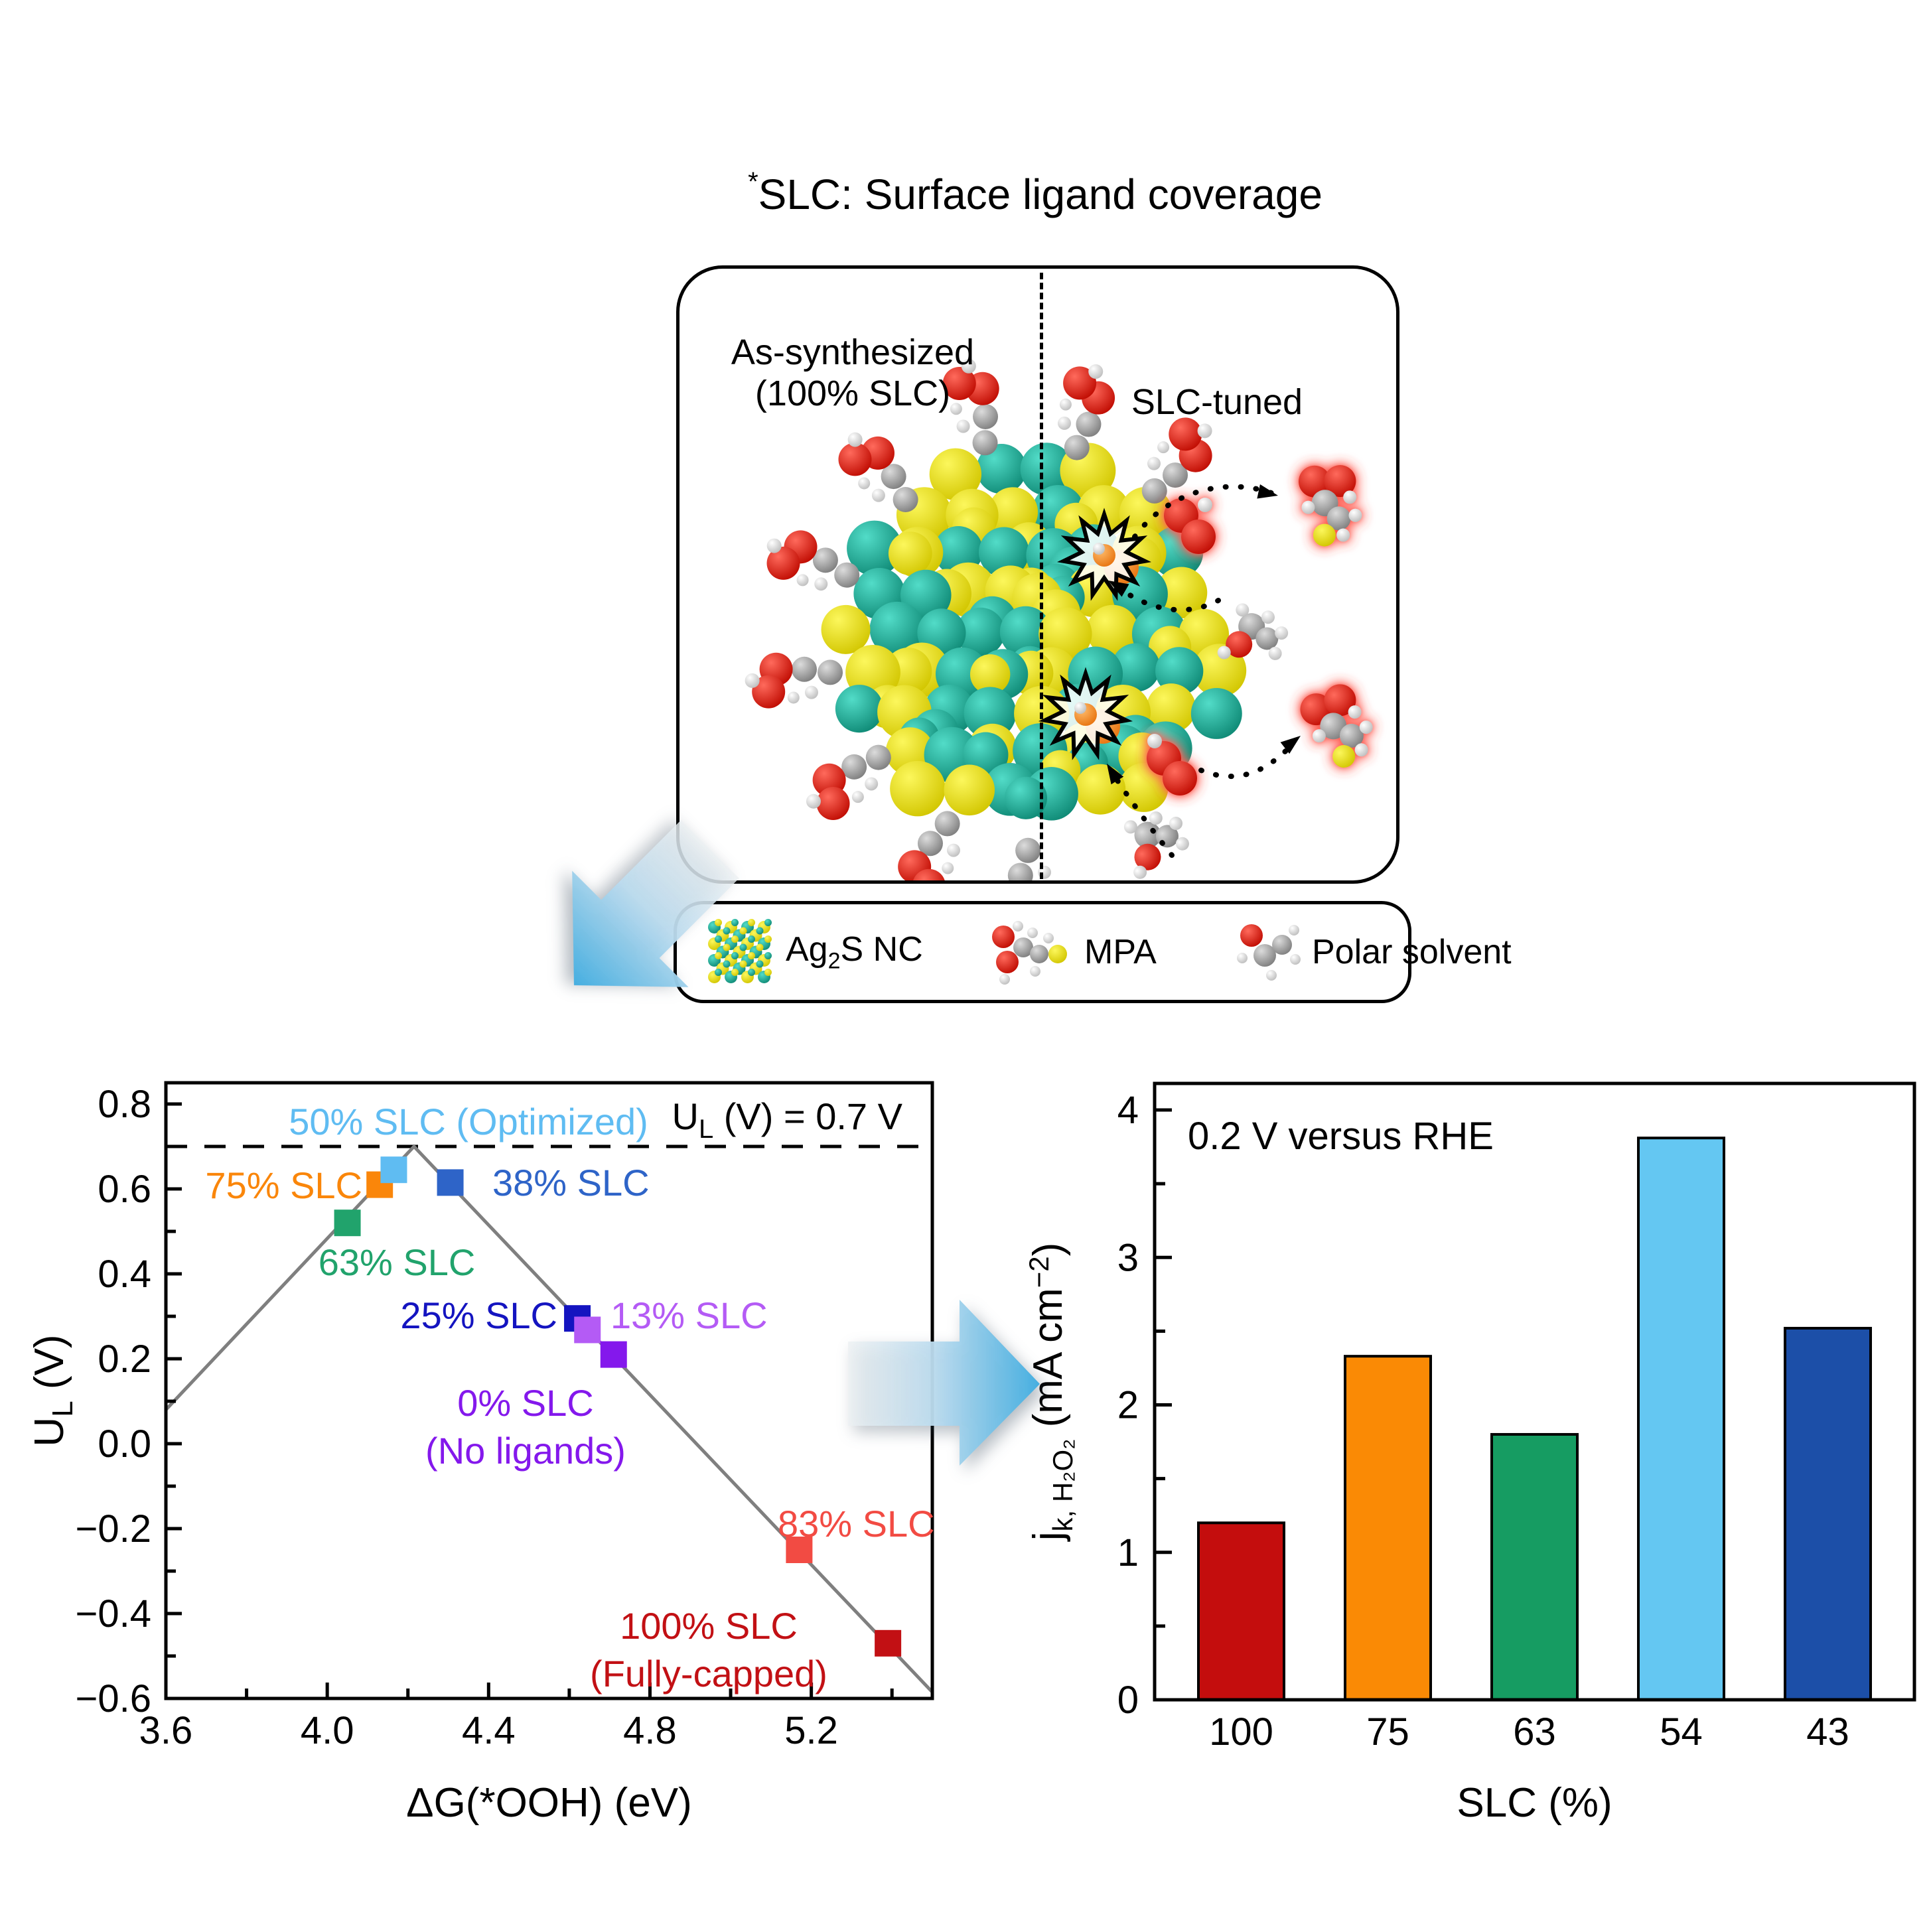  I want to click on volcano-plot-frame, so click(549, 1390).